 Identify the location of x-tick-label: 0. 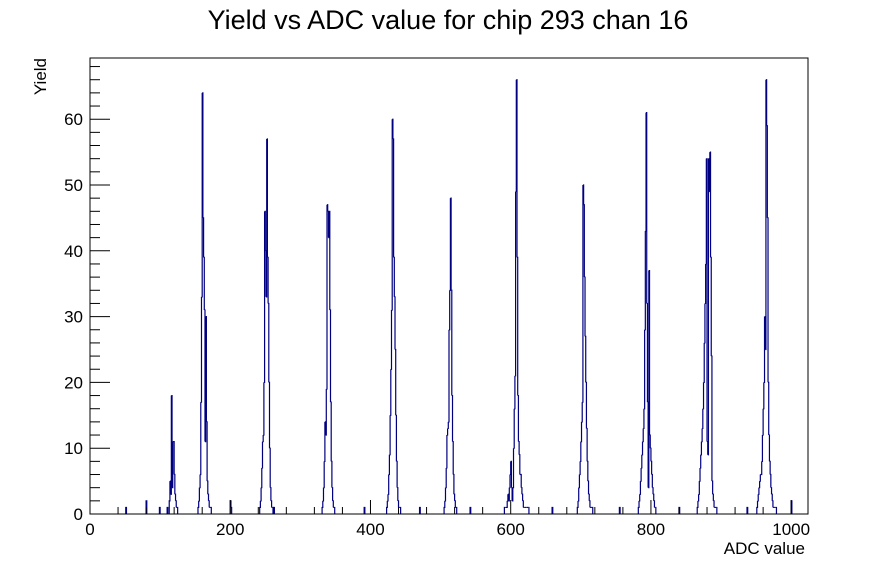
(89, 529).